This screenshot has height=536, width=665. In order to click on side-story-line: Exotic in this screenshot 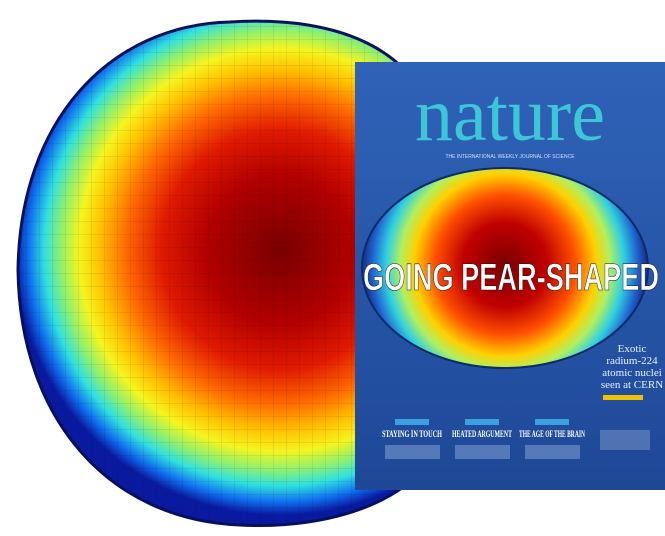, I will do `click(632, 349)`.